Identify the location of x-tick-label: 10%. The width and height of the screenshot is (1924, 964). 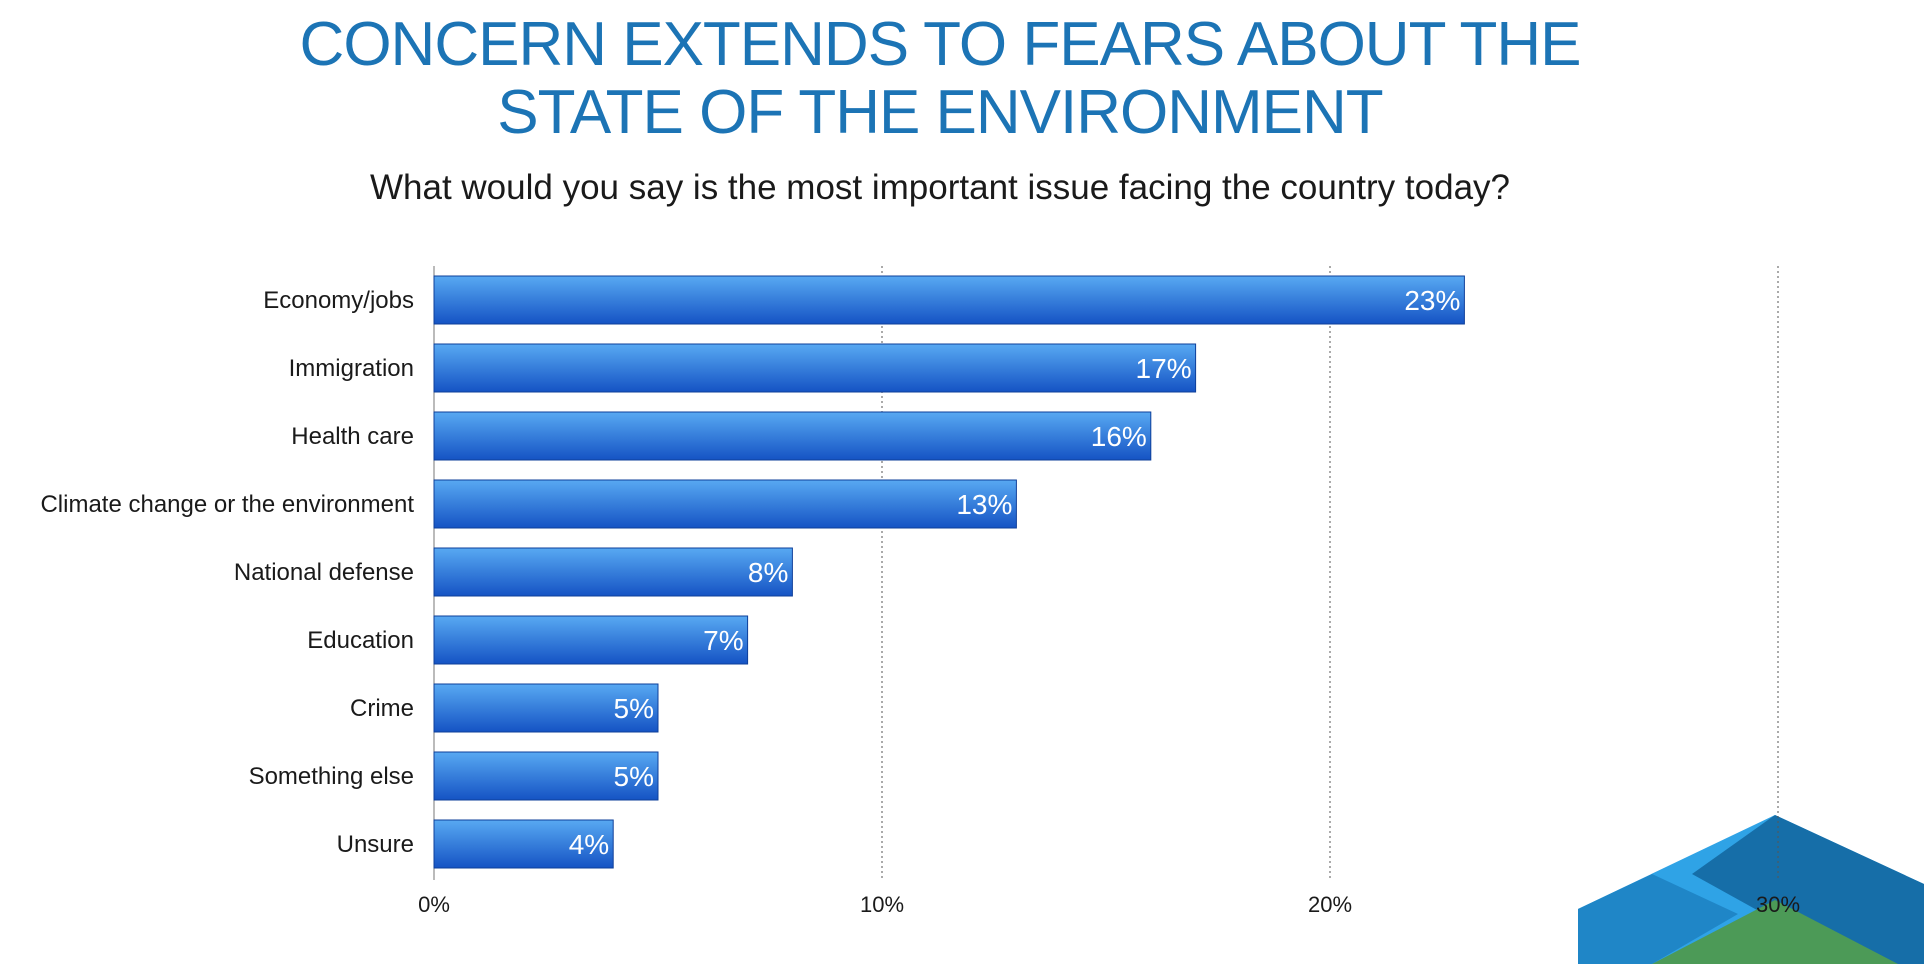
(882, 904).